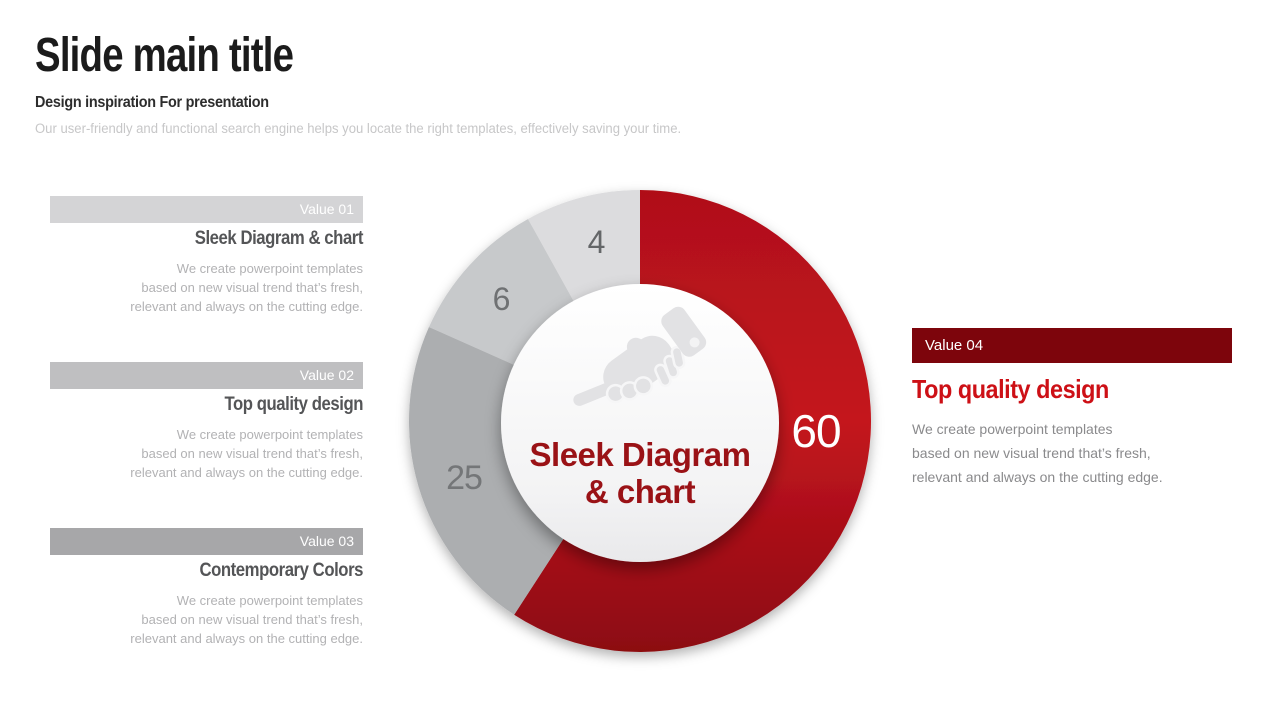 The height and width of the screenshot is (720, 1280). I want to click on value-title-4: Top quality design, so click(1010, 389).